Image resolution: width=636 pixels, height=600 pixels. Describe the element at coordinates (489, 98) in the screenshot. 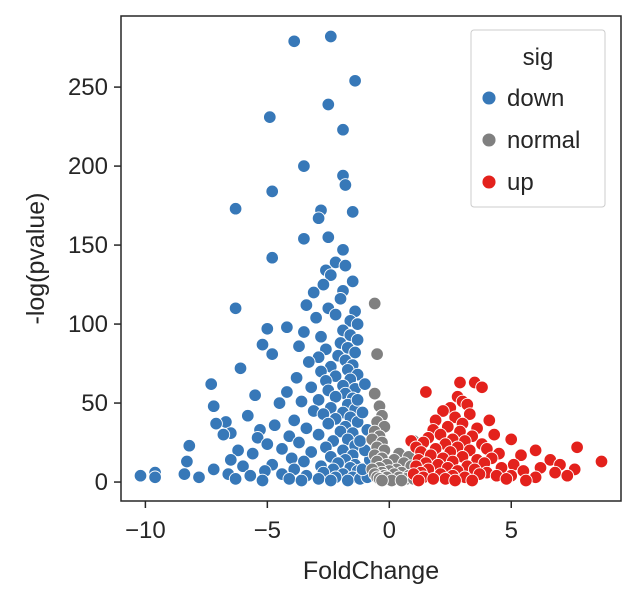

I see `legend-marker-down` at that location.